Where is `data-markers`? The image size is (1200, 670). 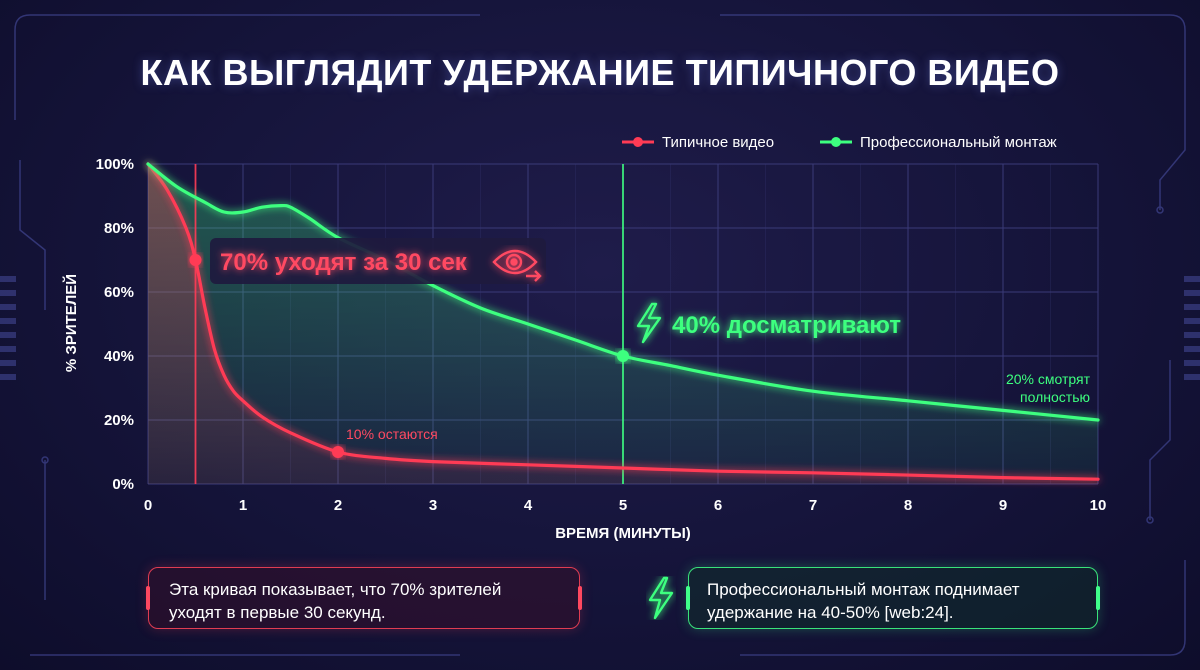 data-markers is located at coordinates (409, 356).